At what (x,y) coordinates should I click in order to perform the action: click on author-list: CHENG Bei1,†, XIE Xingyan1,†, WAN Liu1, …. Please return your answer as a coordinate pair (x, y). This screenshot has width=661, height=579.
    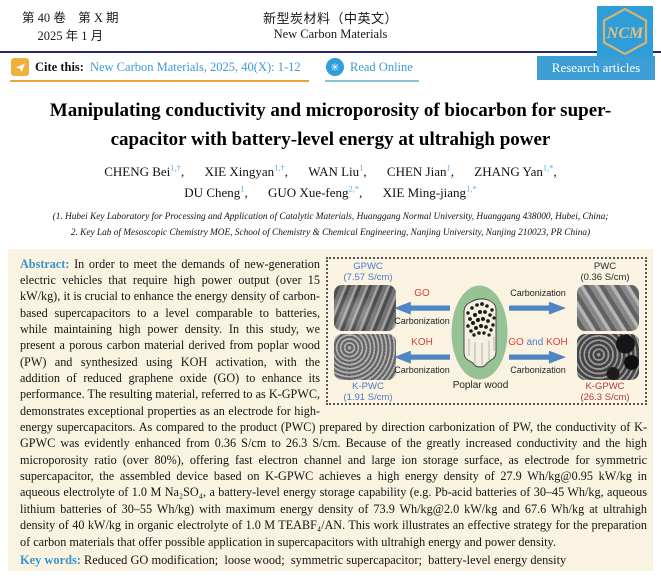
    Looking at the image, I should click on (330, 183).